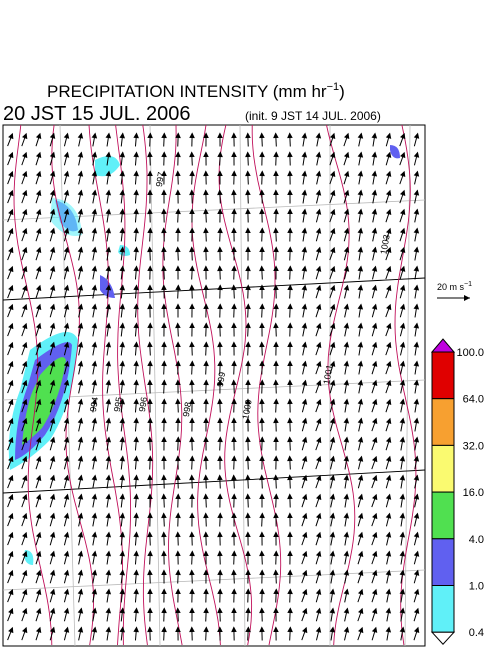 This screenshot has width=500, height=655. What do you see at coordinates (187, 91) in the screenshot?
I see `title-main: PRECIPITATION INTENSITY (mm hr` at bounding box center [187, 91].